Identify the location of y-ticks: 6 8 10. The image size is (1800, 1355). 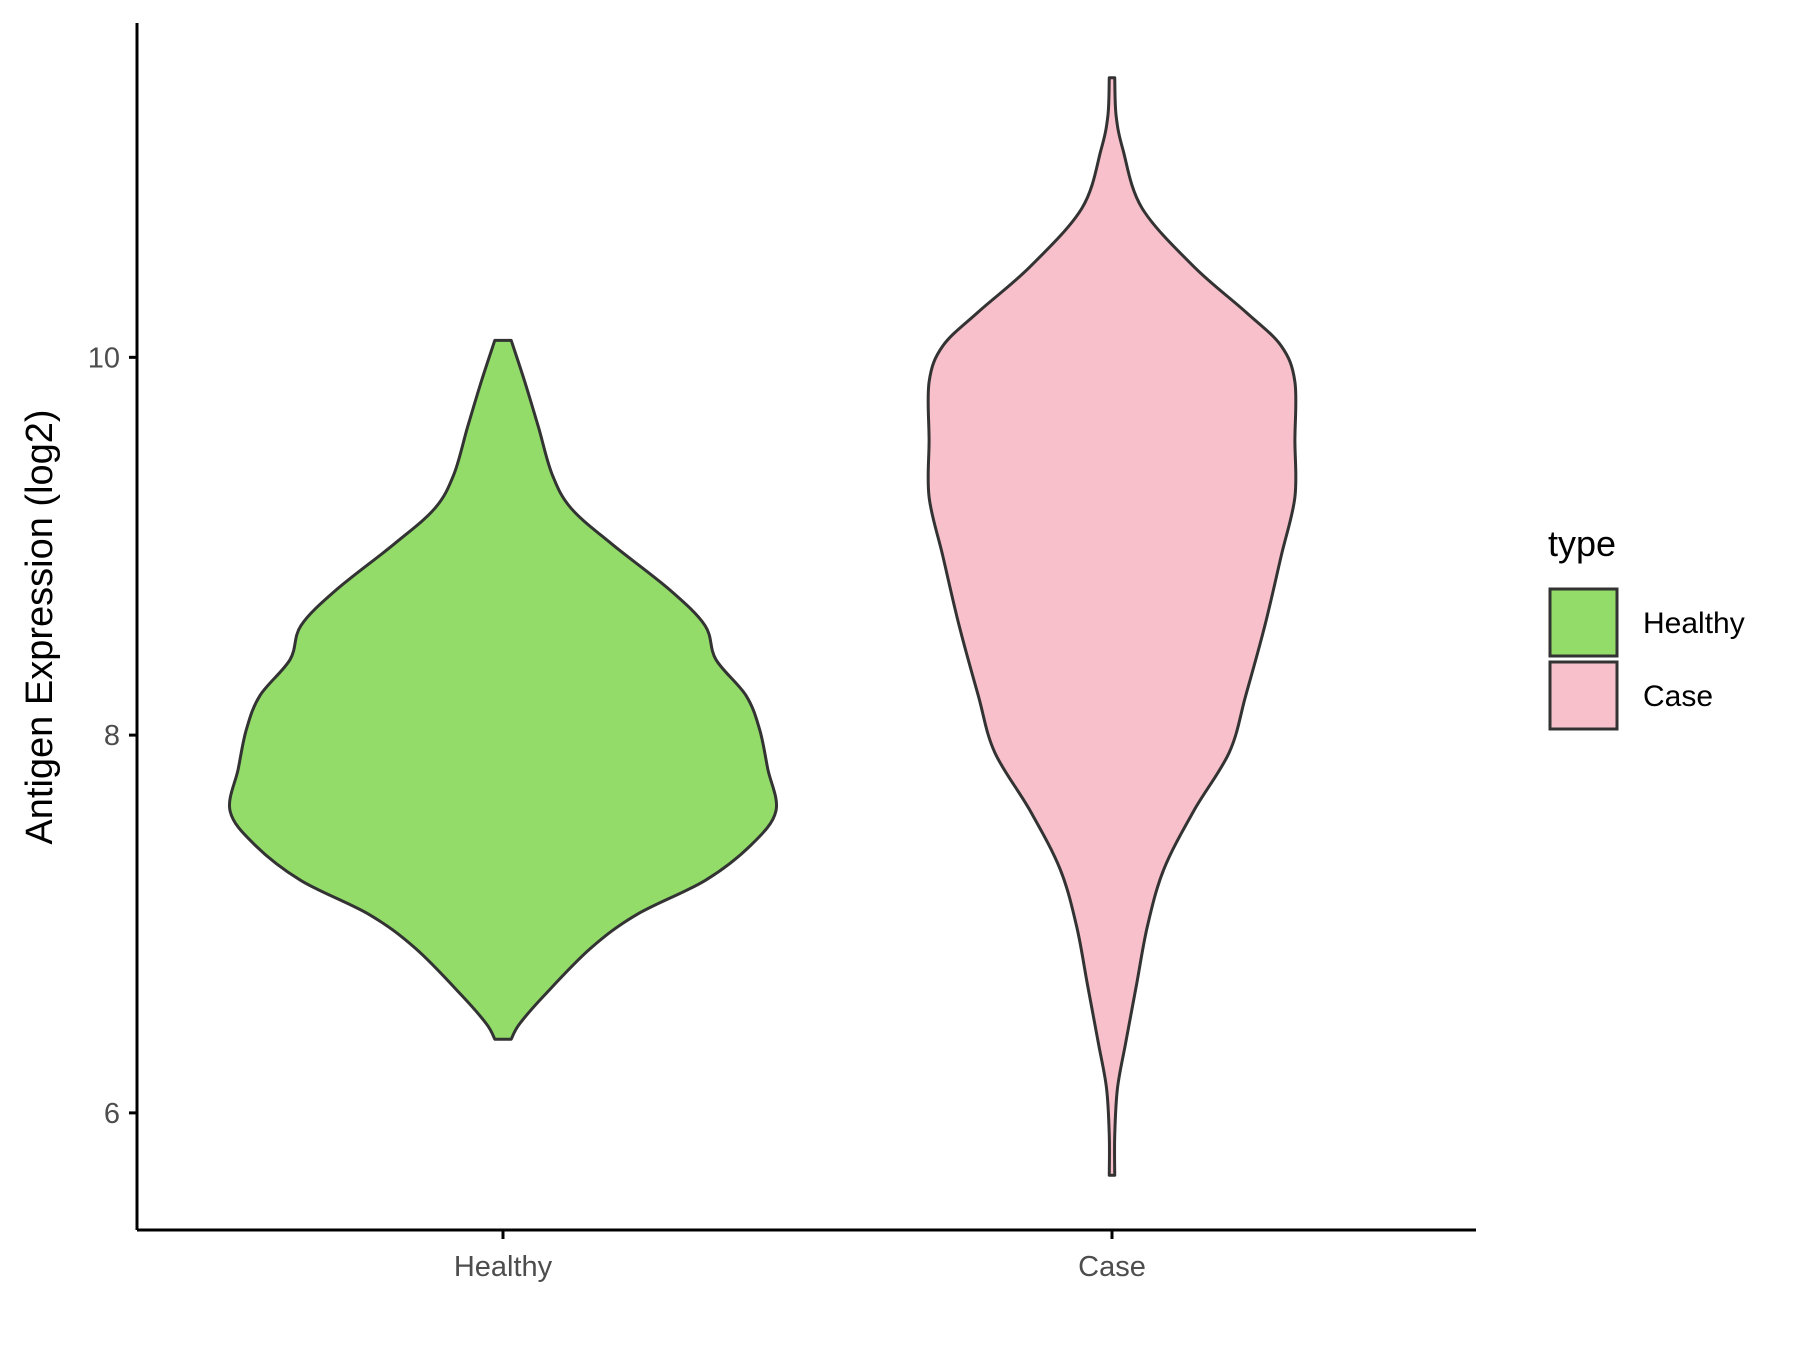
(112, 736).